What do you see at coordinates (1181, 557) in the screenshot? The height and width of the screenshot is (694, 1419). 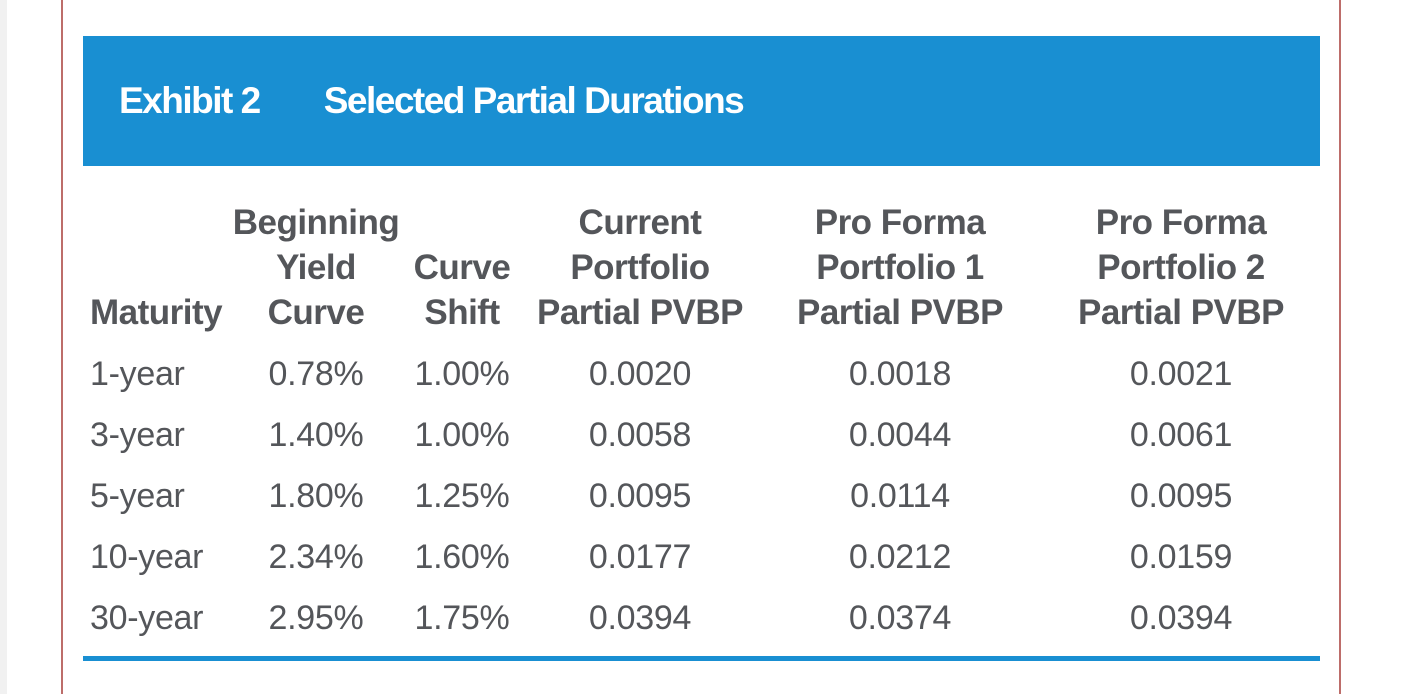 I see `value-cell: 0.0159` at bounding box center [1181, 557].